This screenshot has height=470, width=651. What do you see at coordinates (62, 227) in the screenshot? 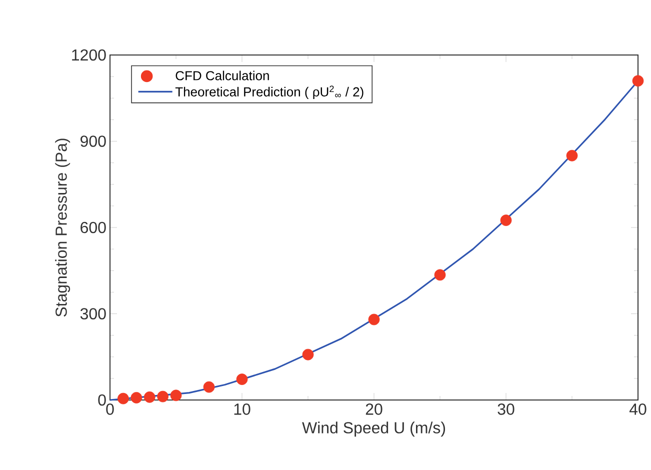
I see `y-axis-title: Stagnation Pressure (Pa)` at bounding box center [62, 227].